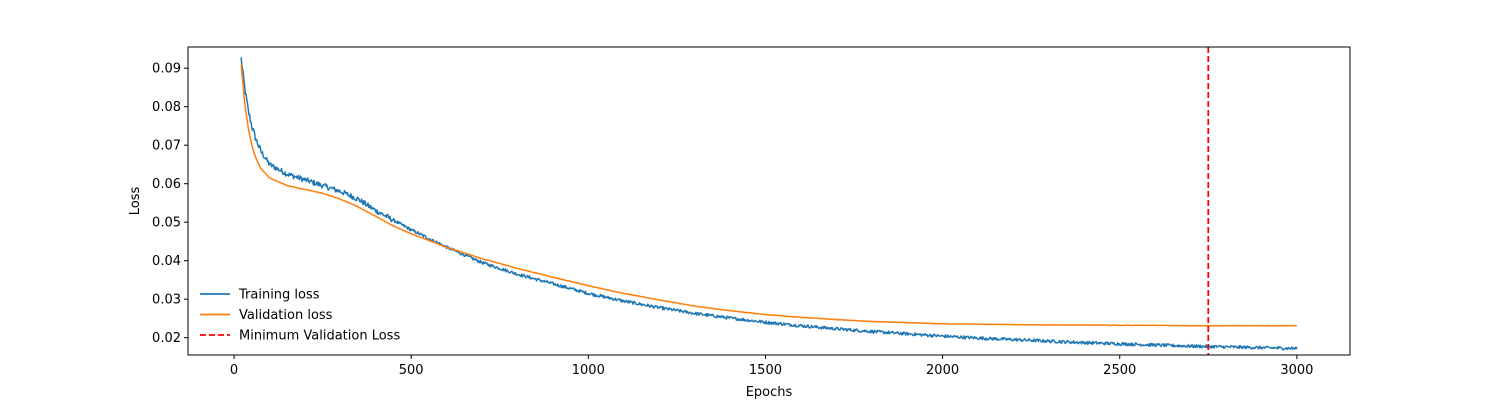  What do you see at coordinates (166, 107) in the screenshot?
I see `y-tick-label: 0.08` at bounding box center [166, 107].